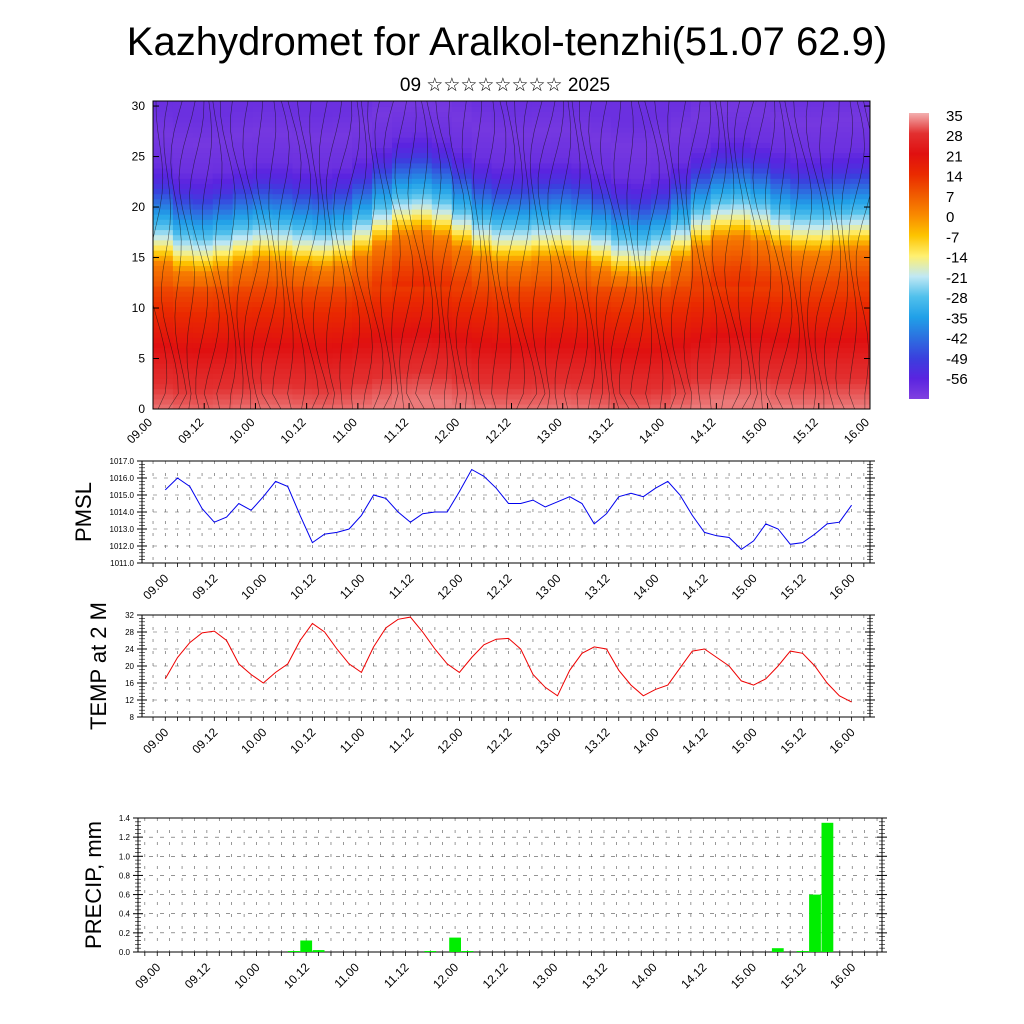 This screenshot has width=1024, height=1024. Describe the element at coordinates (467, 951) in the screenshot. I see `precip-bar` at that location.